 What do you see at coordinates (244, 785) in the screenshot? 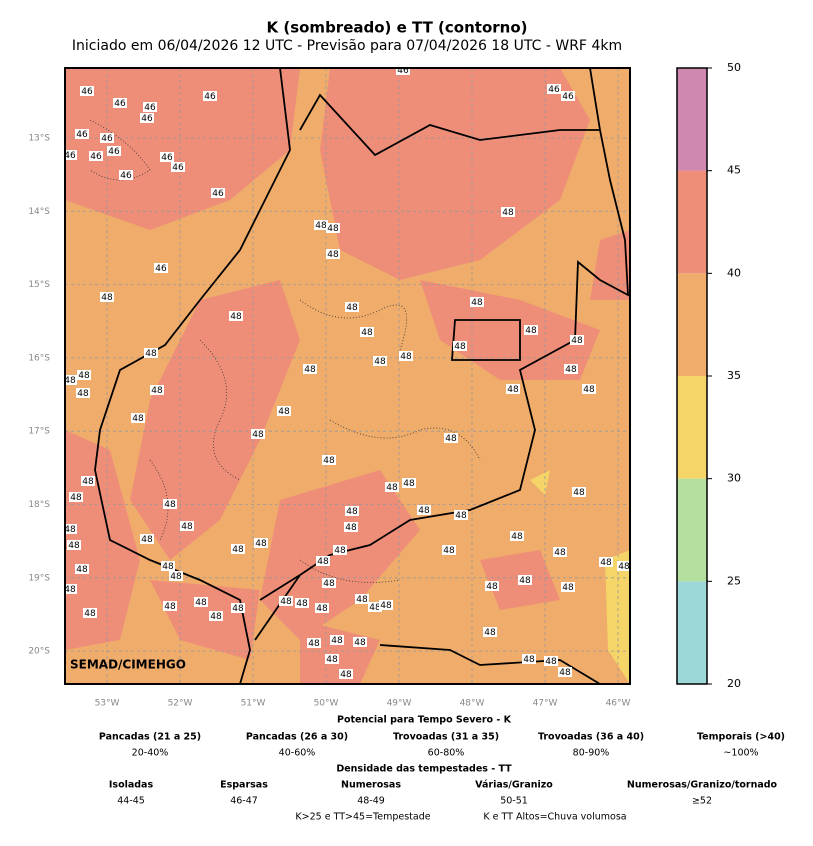
I see `legend-item: Esparsas` at bounding box center [244, 785].